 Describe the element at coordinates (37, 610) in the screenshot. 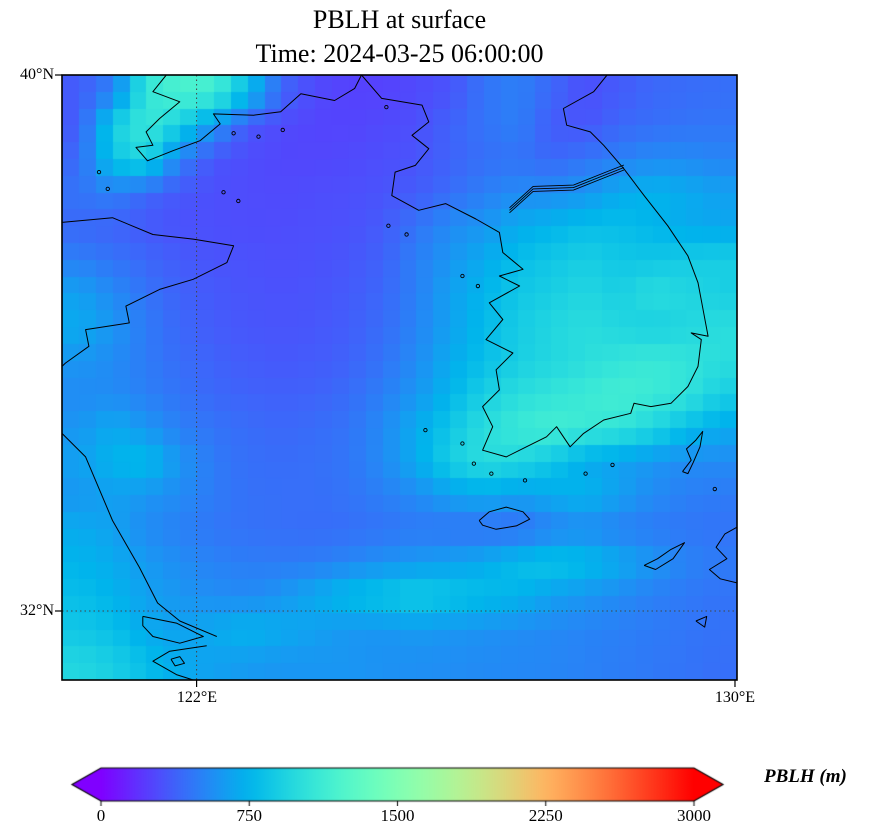

I see `ytick-32n: 32°N` at that location.